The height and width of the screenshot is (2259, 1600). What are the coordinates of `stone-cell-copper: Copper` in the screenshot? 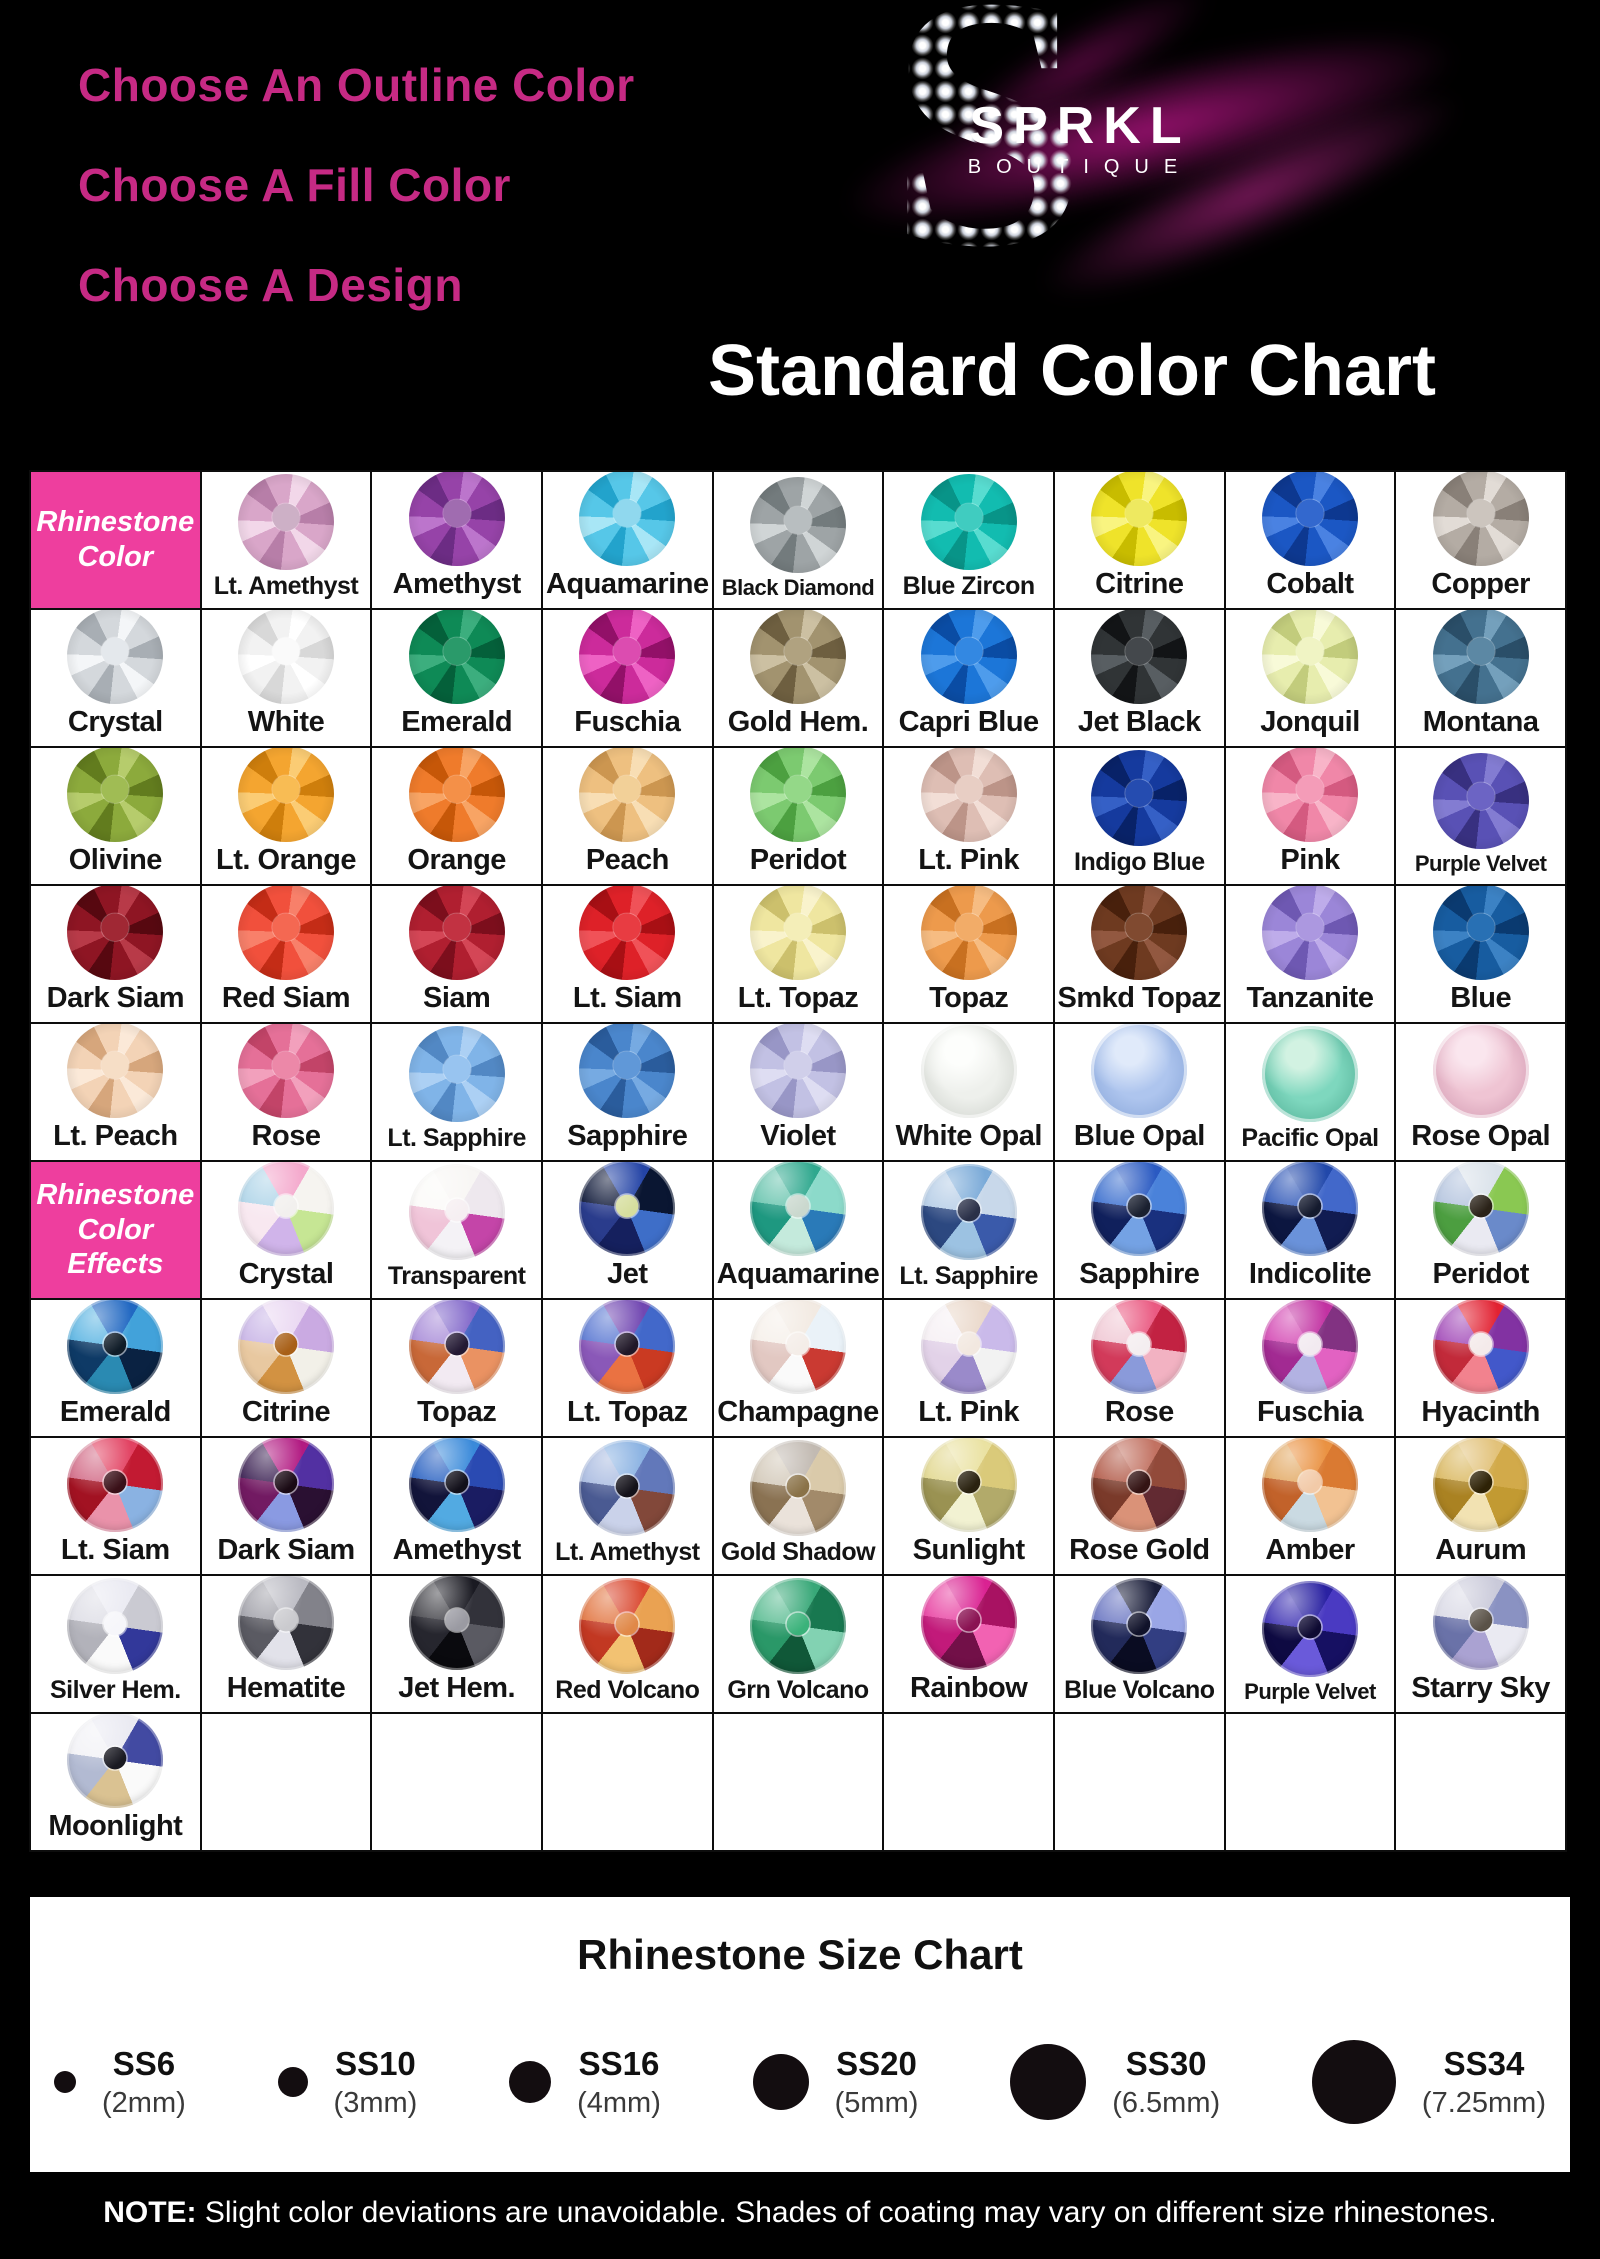 It's located at (1481, 541).